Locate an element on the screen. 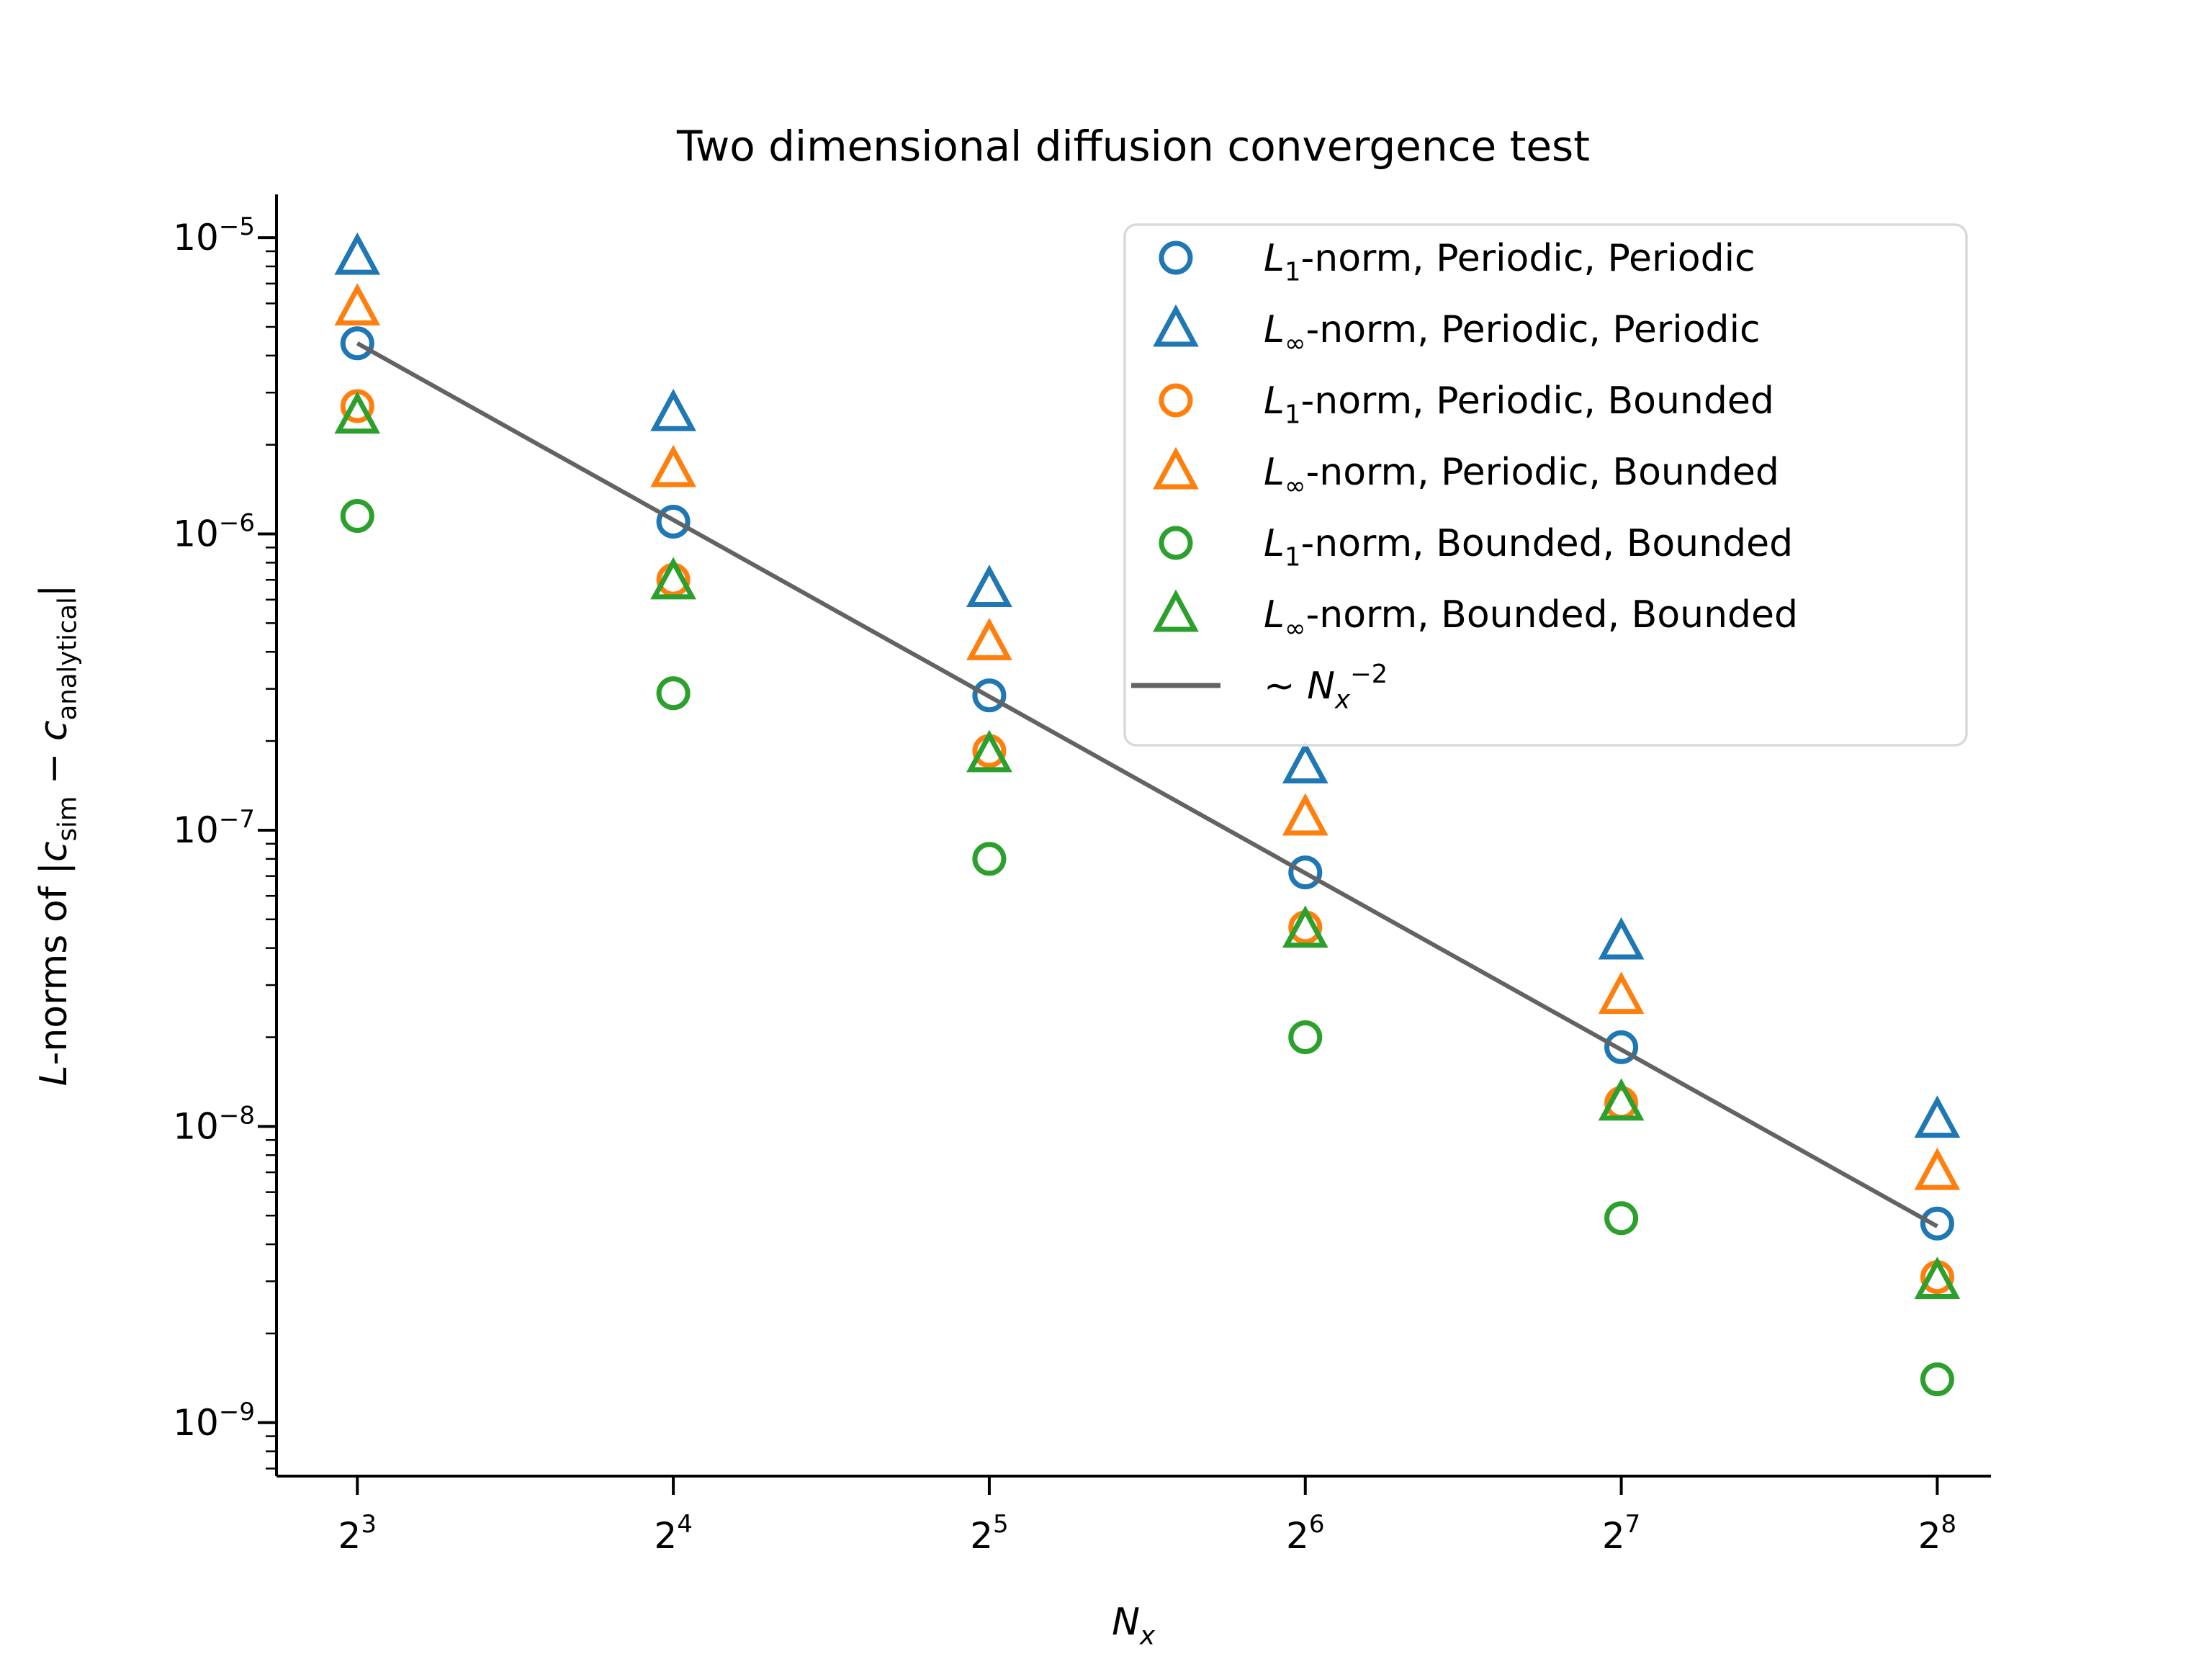  legend-label: L∞-norm, Periodic, Periodic is located at coordinates (1512, 333).